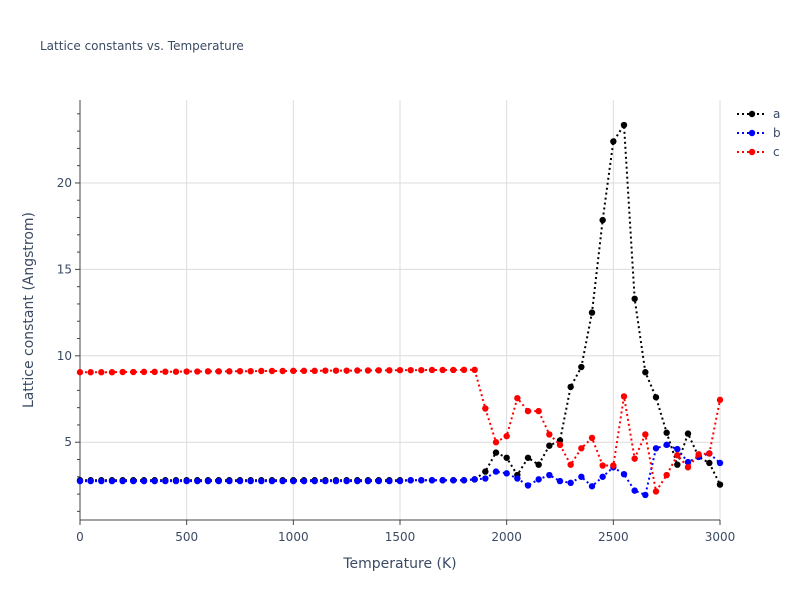 Image resolution: width=800 pixels, height=600 pixels. What do you see at coordinates (758, 152) in the screenshot?
I see `legend-item-c: c` at bounding box center [758, 152].